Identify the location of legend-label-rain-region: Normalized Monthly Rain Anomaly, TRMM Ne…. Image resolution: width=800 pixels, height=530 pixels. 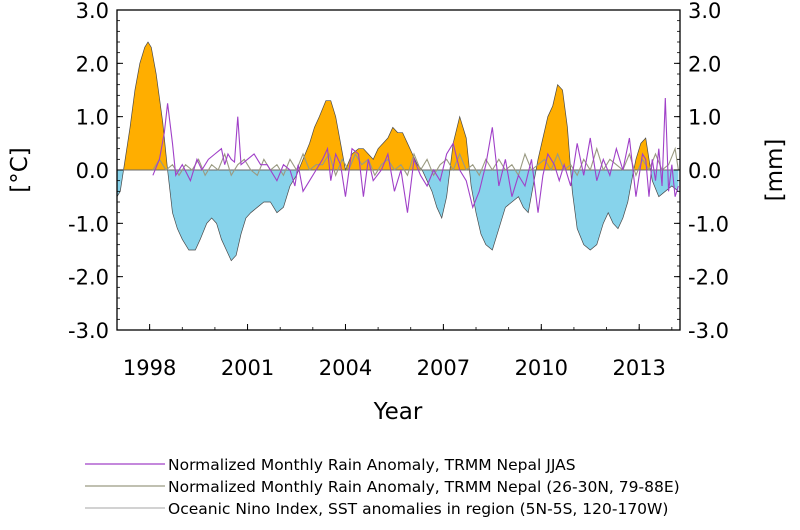
(424, 487).